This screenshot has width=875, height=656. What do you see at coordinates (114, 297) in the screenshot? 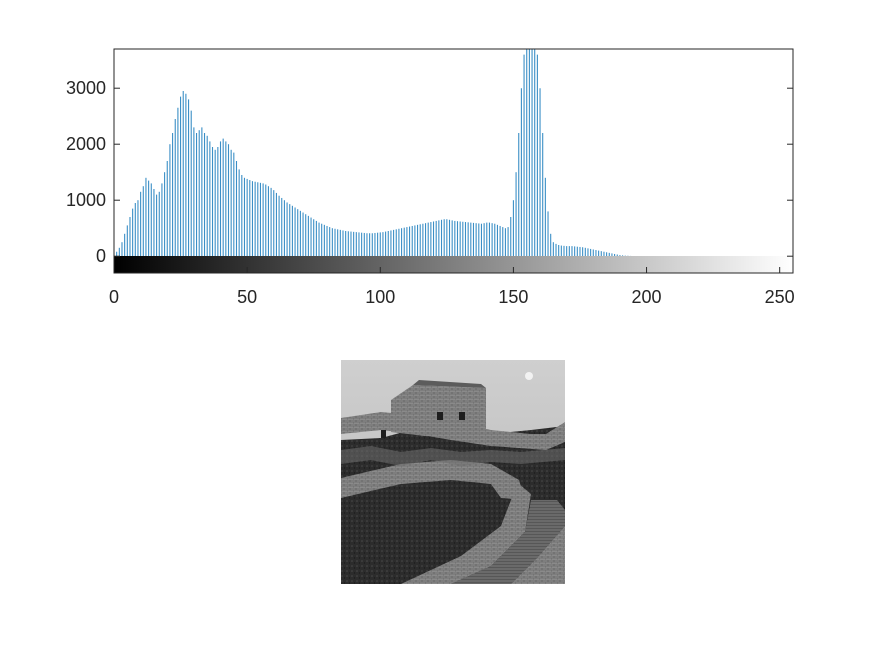
I see `x-tick-label: 0` at bounding box center [114, 297].